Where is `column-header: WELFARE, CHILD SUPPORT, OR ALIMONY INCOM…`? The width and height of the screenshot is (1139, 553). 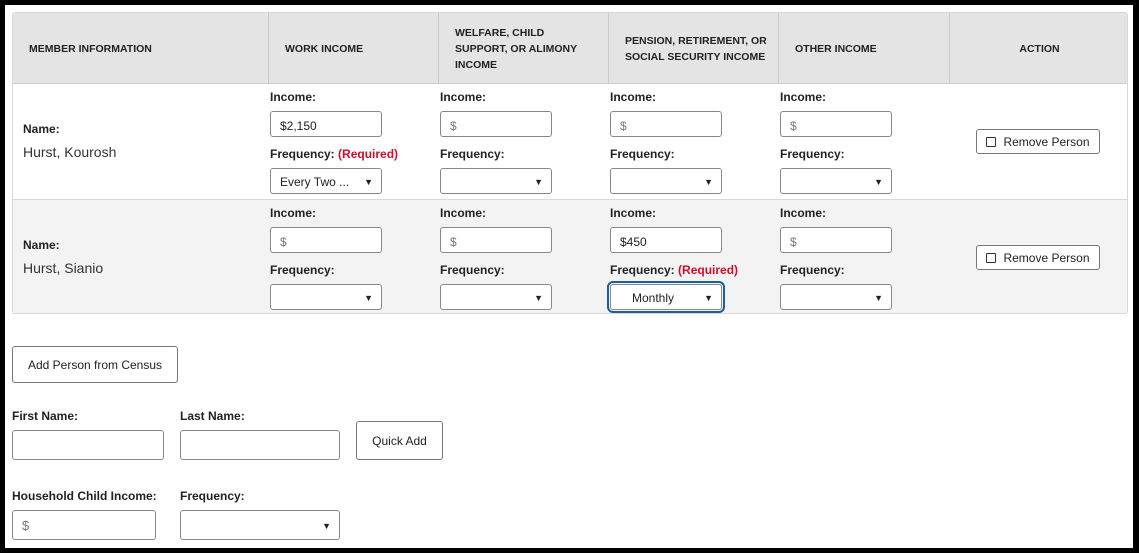
column-header: WELFARE, CHILD SUPPORT, OR ALIMONY INCOM… is located at coordinates (524, 48).